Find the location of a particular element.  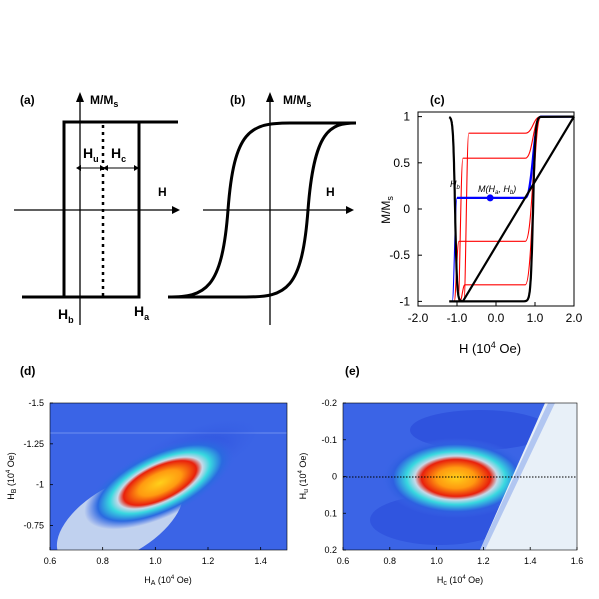

panel-a-hc-arrowhead-left is located at coordinates (105, 168).